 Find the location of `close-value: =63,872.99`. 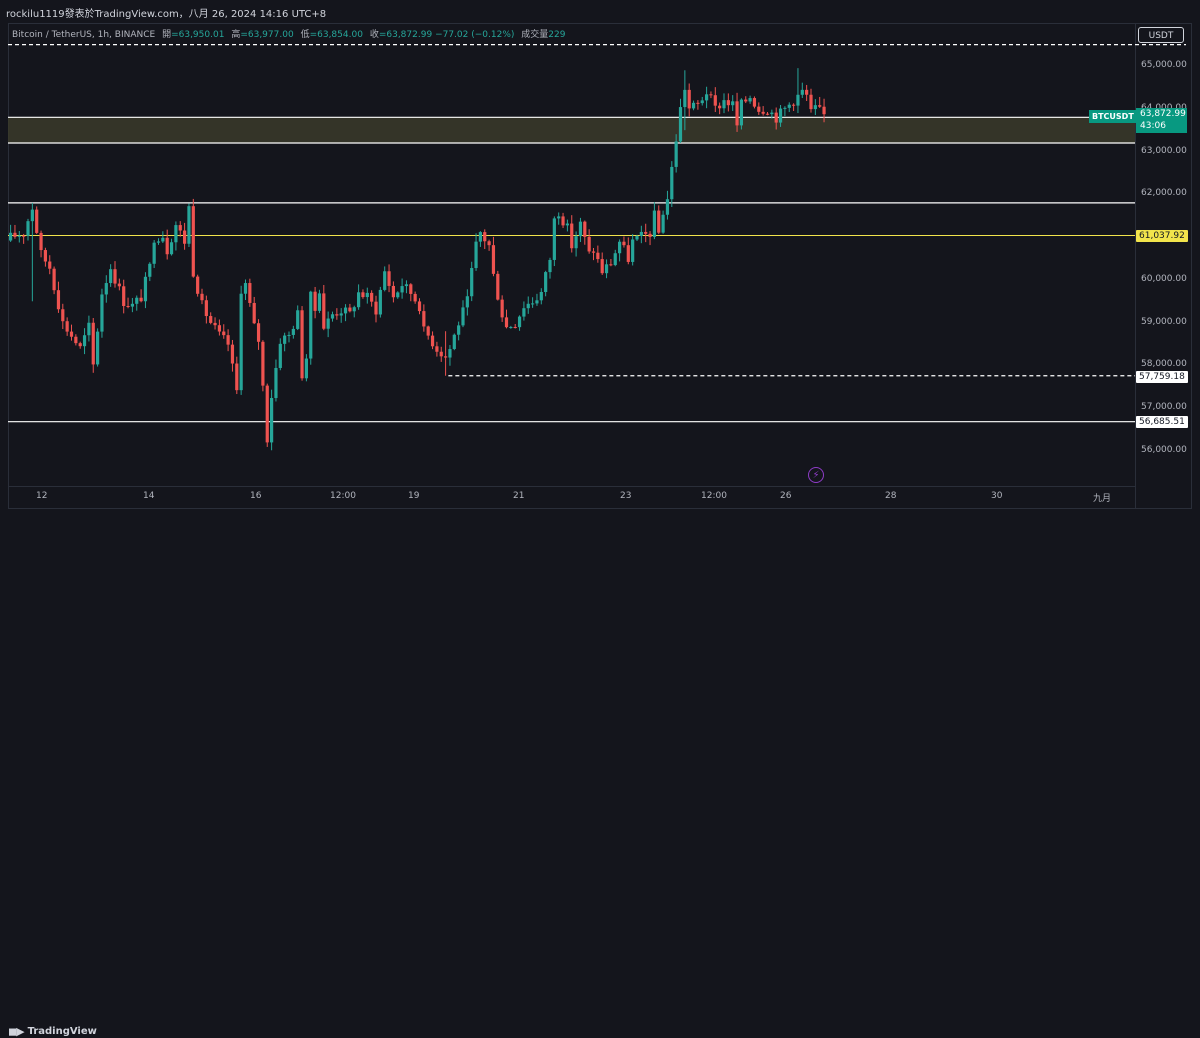

close-value: =63,872.99 is located at coordinates (405, 35).